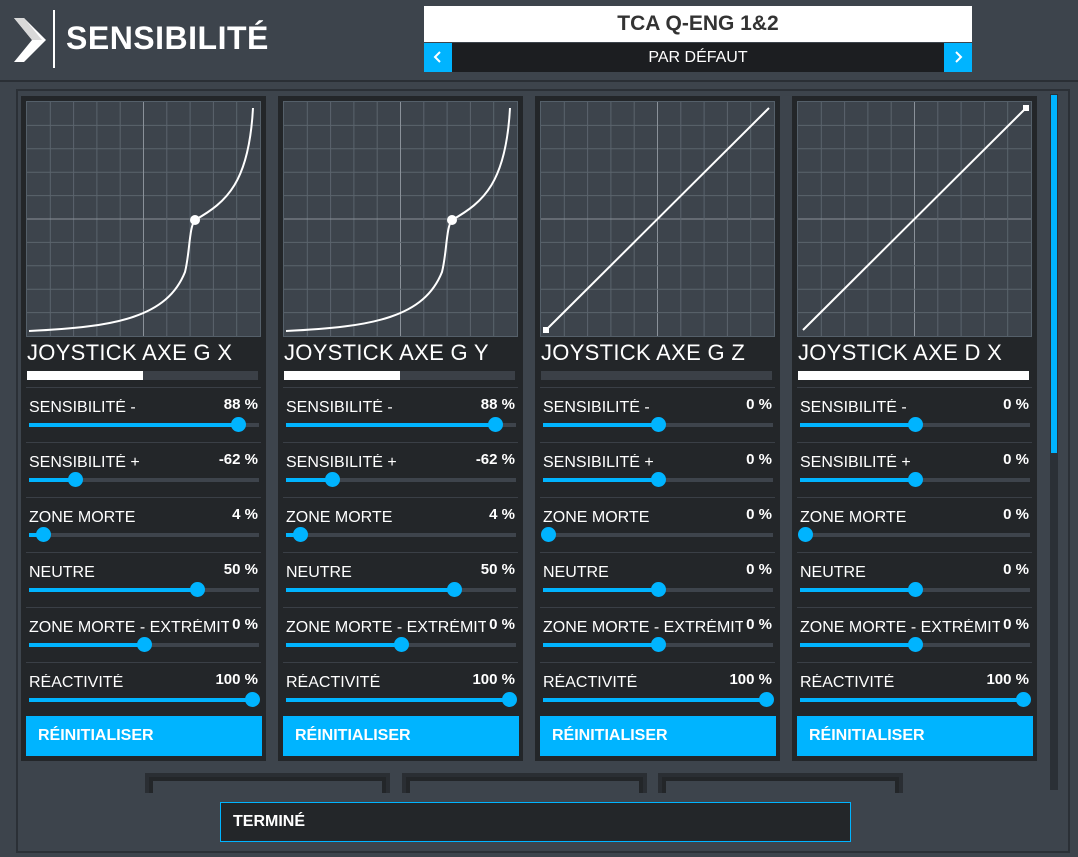 The height and width of the screenshot is (857, 1078). Describe the element at coordinates (958, 57) in the screenshot. I see `profile-next-button` at that location.